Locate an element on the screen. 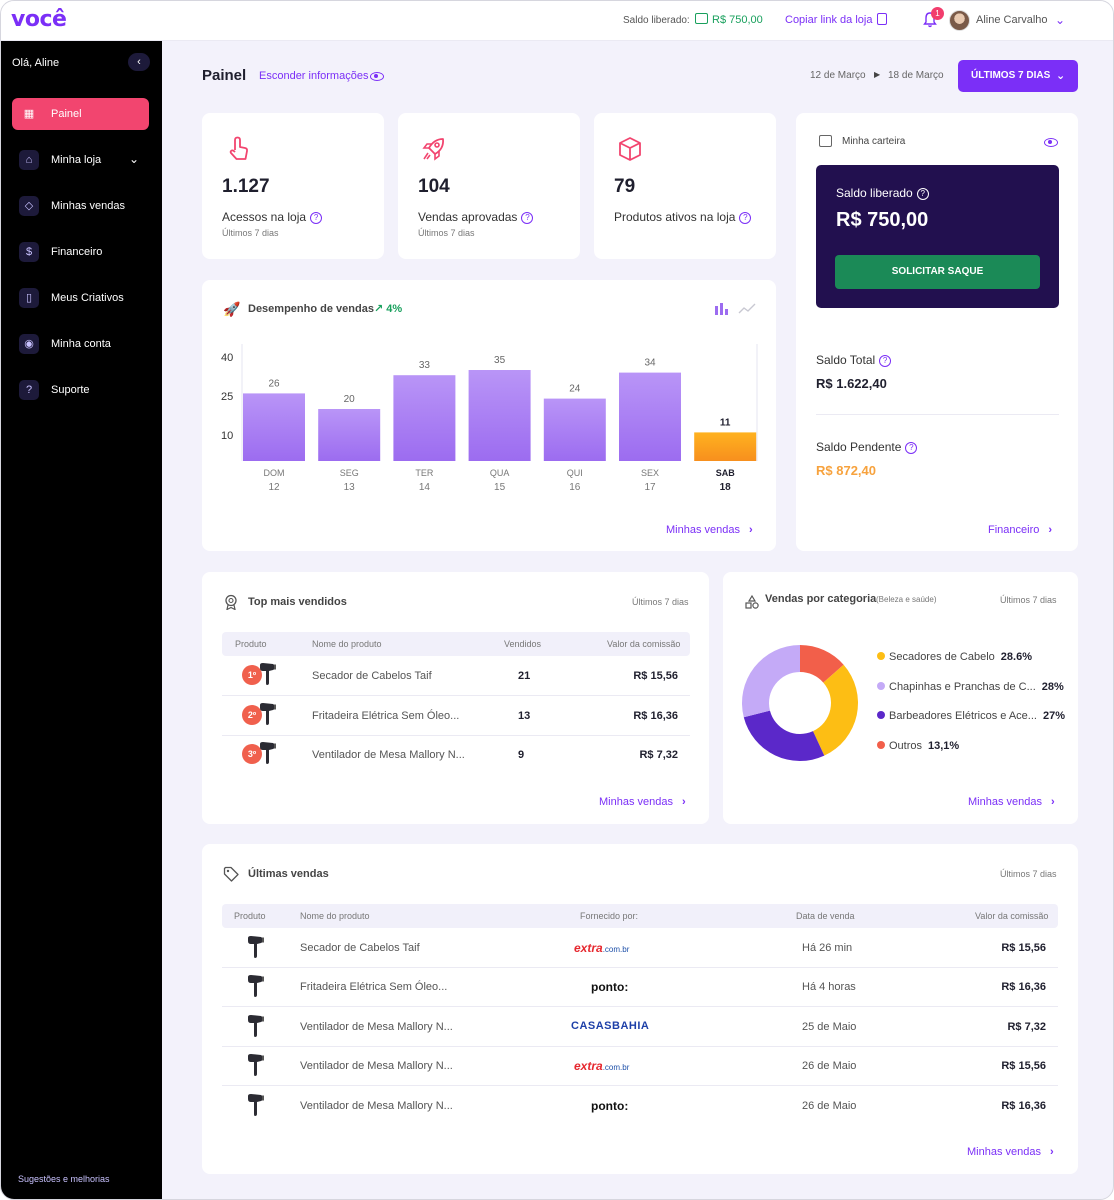 The width and height of the screenshot is (1114, 1200). sidebar-item-minha-loja: ⌂ Minha loja ⌄ is located at coordinates (80, 160).